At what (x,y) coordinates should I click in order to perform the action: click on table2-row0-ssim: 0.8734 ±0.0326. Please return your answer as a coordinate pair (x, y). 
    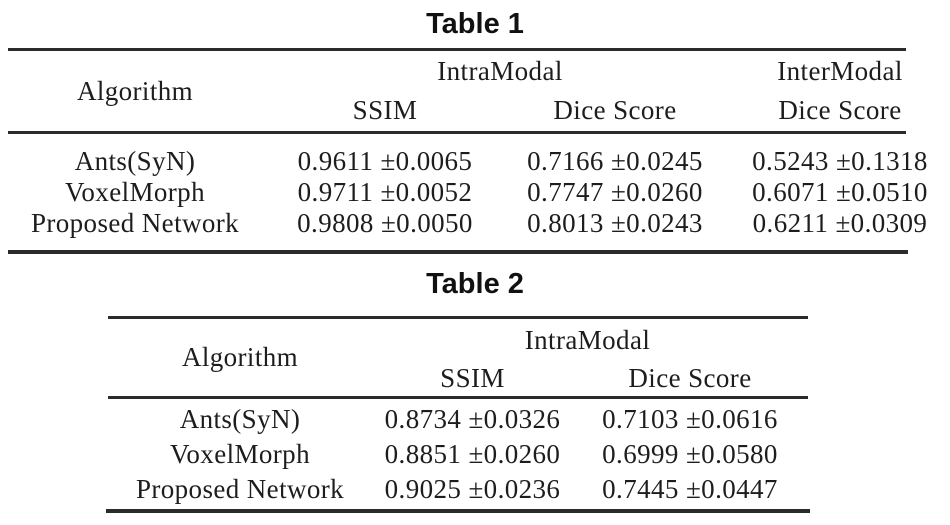
    Looking at the image, I should click on (472, 419).